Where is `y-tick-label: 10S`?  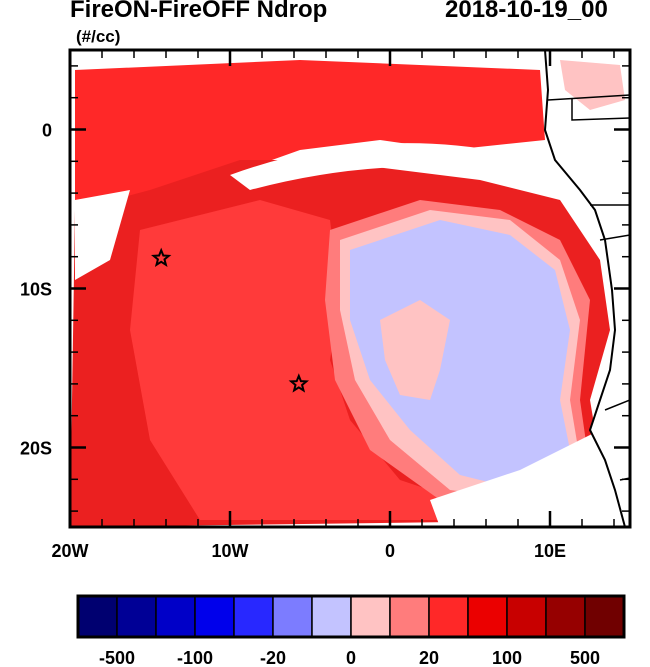 y-tick-label: 10S is located at coordinates (36, 290).